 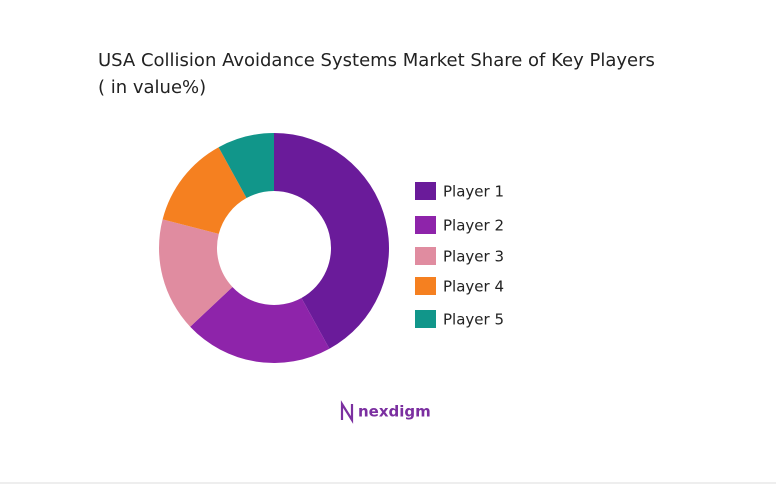 I want to click on legend-label: Player 4, so click(x=473, y=287).